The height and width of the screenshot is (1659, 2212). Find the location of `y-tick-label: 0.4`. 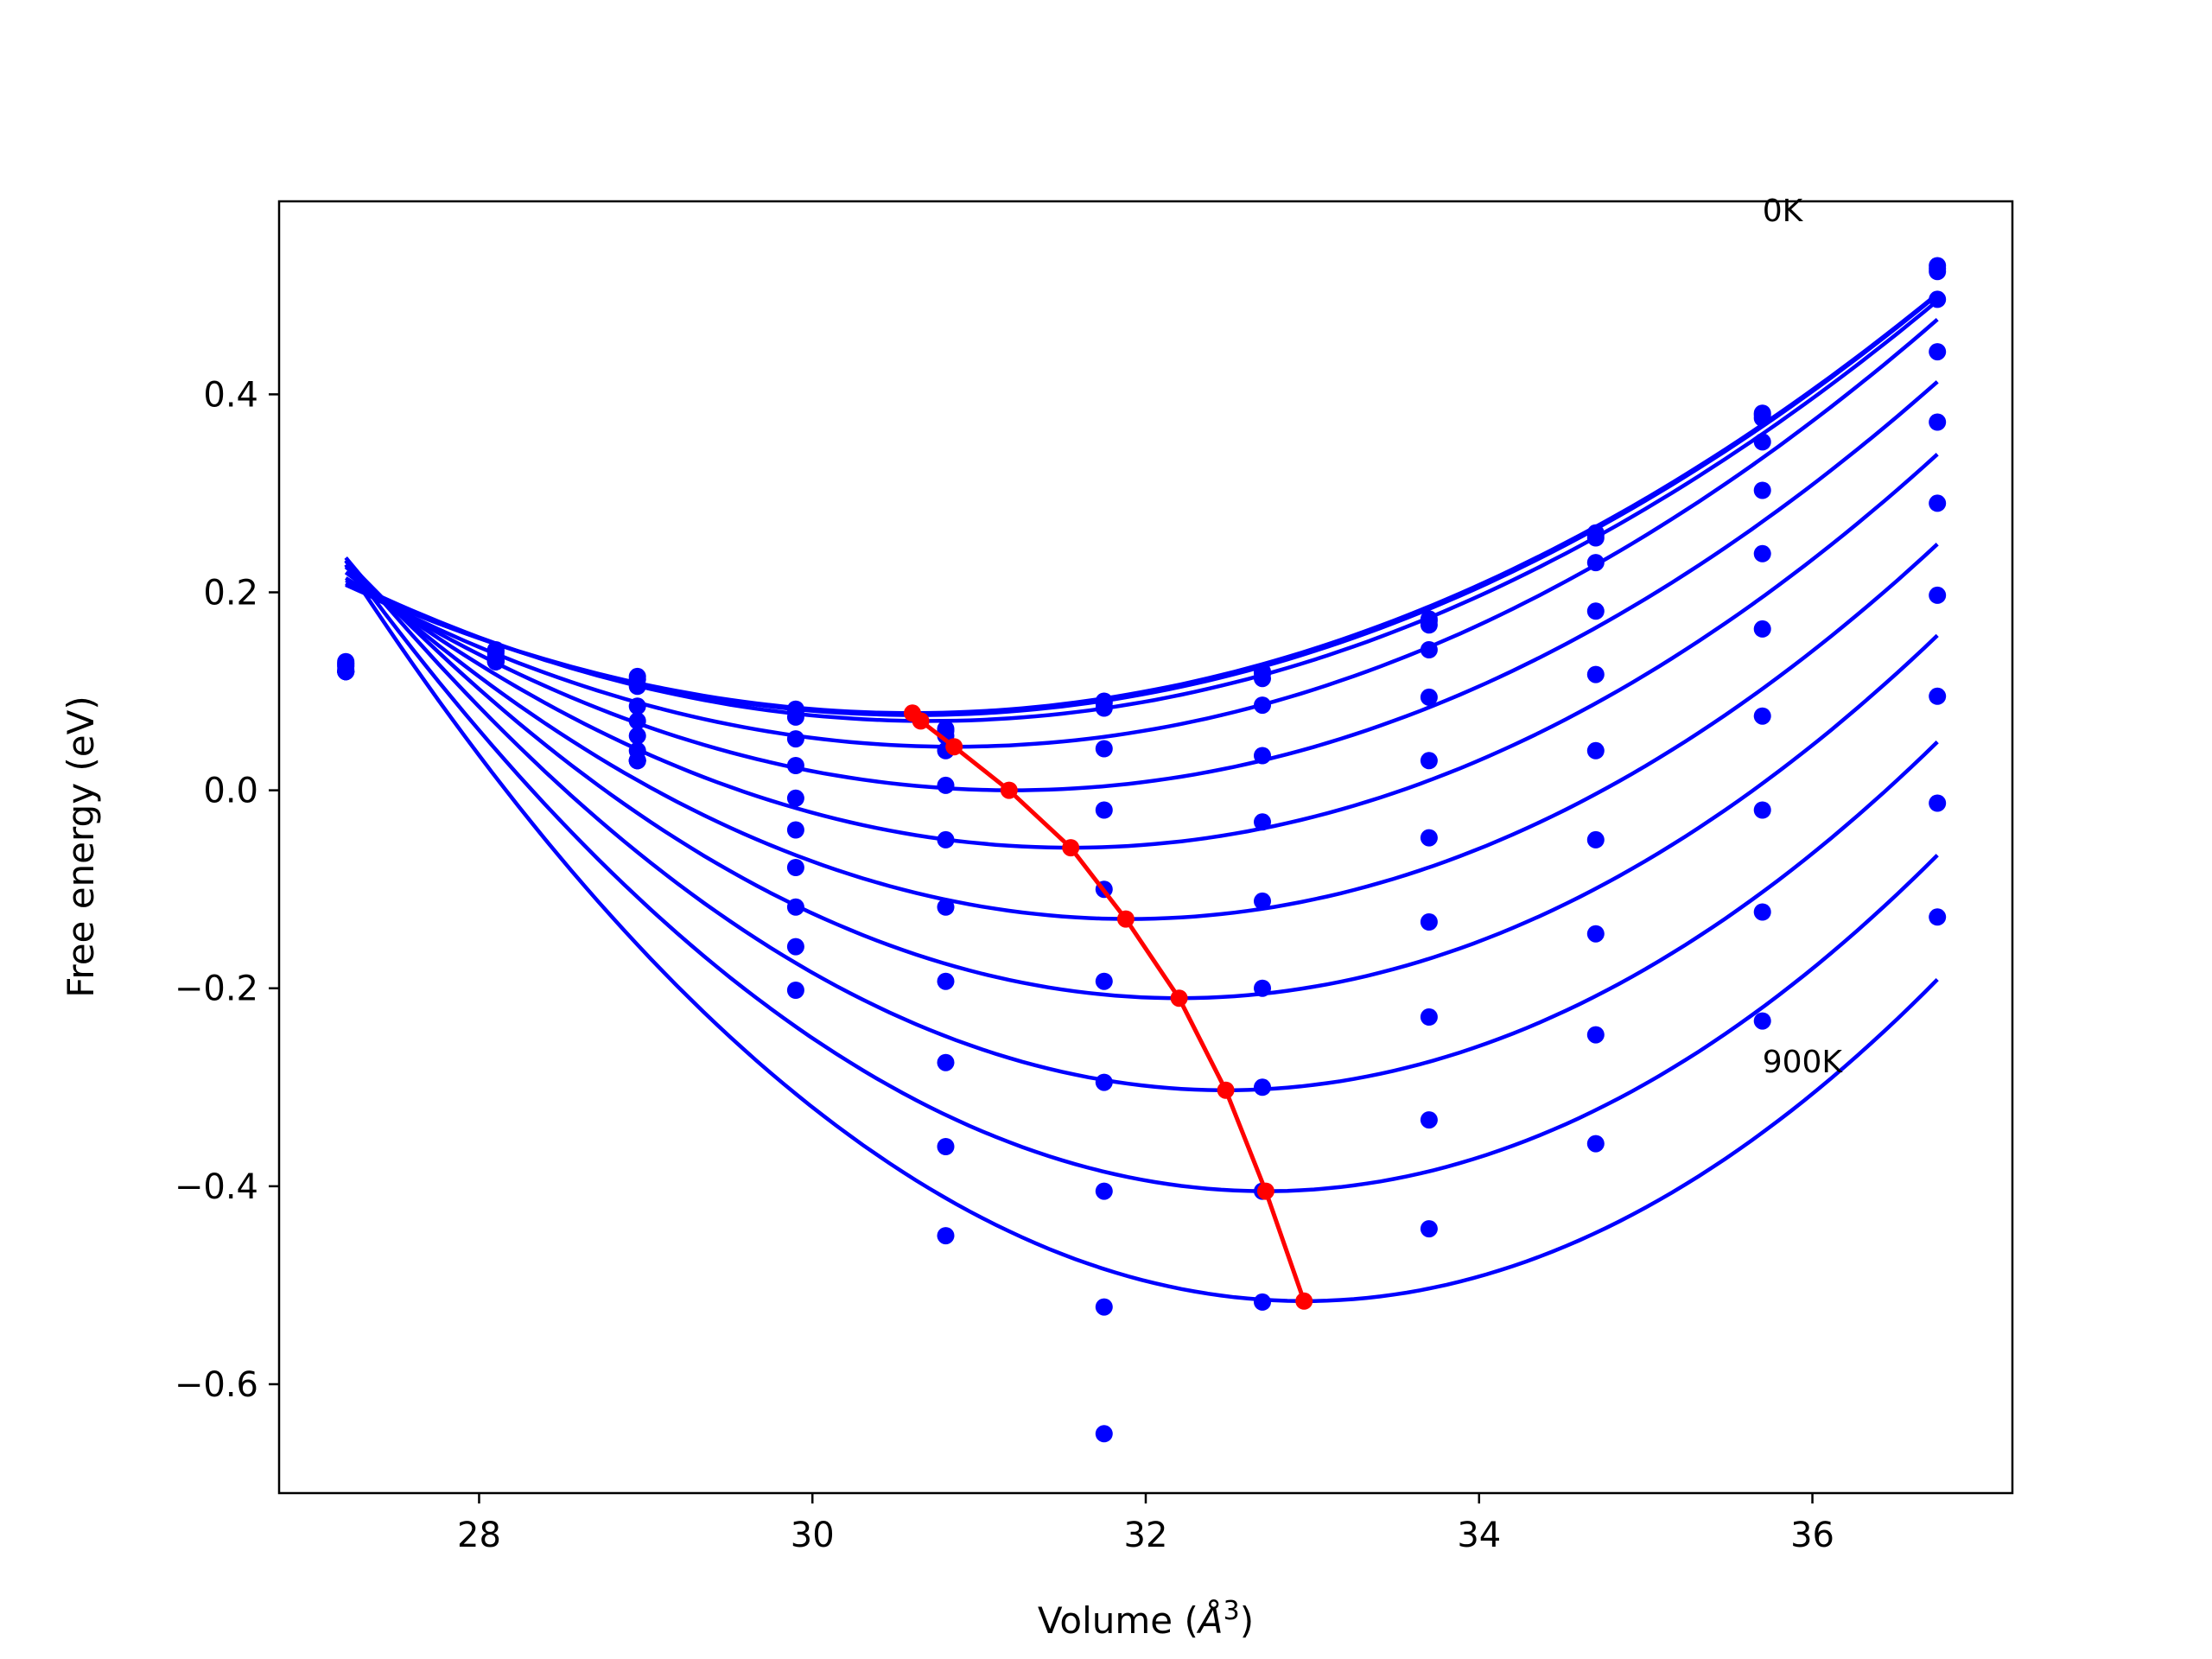

y-tick-label: 0.4 is located at coordinates (231, 395).